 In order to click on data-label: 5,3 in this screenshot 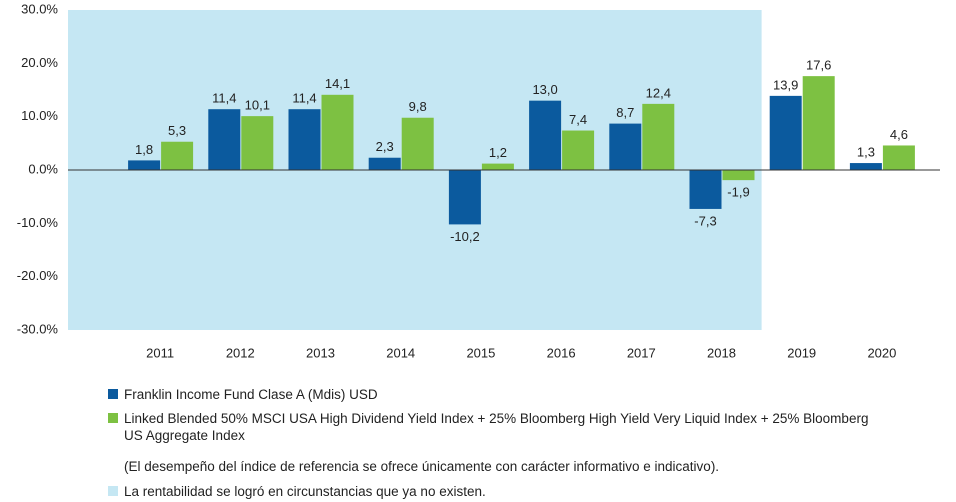, I will do `click(177, 130)`.